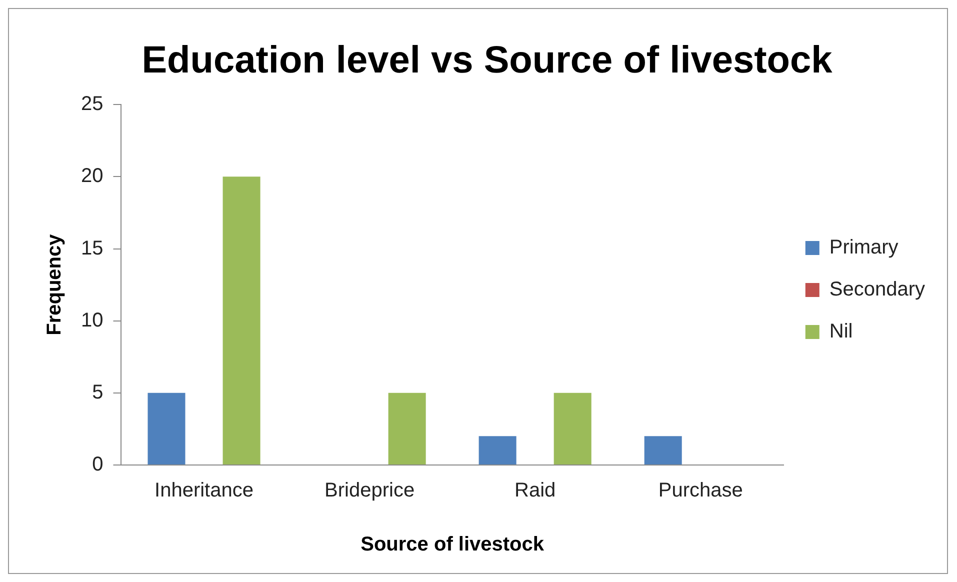 This screenshot has height=582, width=957. Describe the element at coordinates (369, 491) in the screenshot. I see `x-tick-label: Brideprice` at that location.